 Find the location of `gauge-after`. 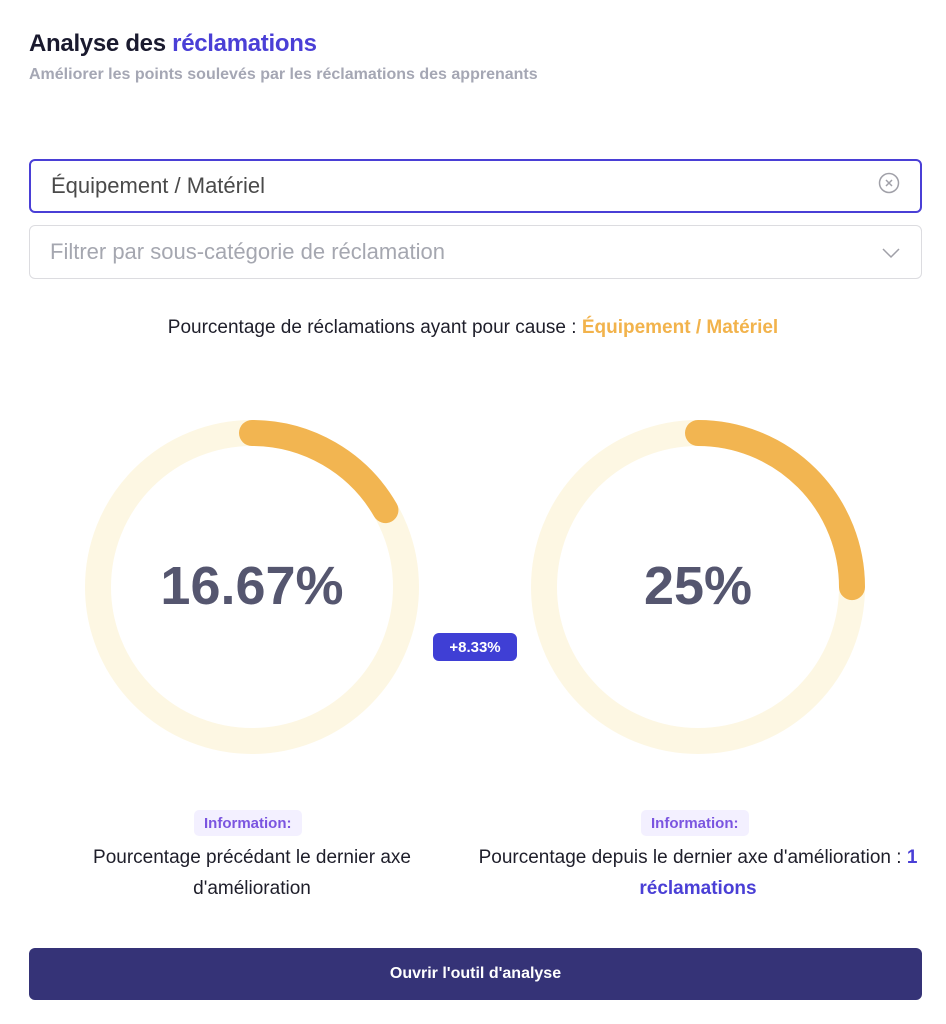

gauge-after is located at coordinates (698, 587).